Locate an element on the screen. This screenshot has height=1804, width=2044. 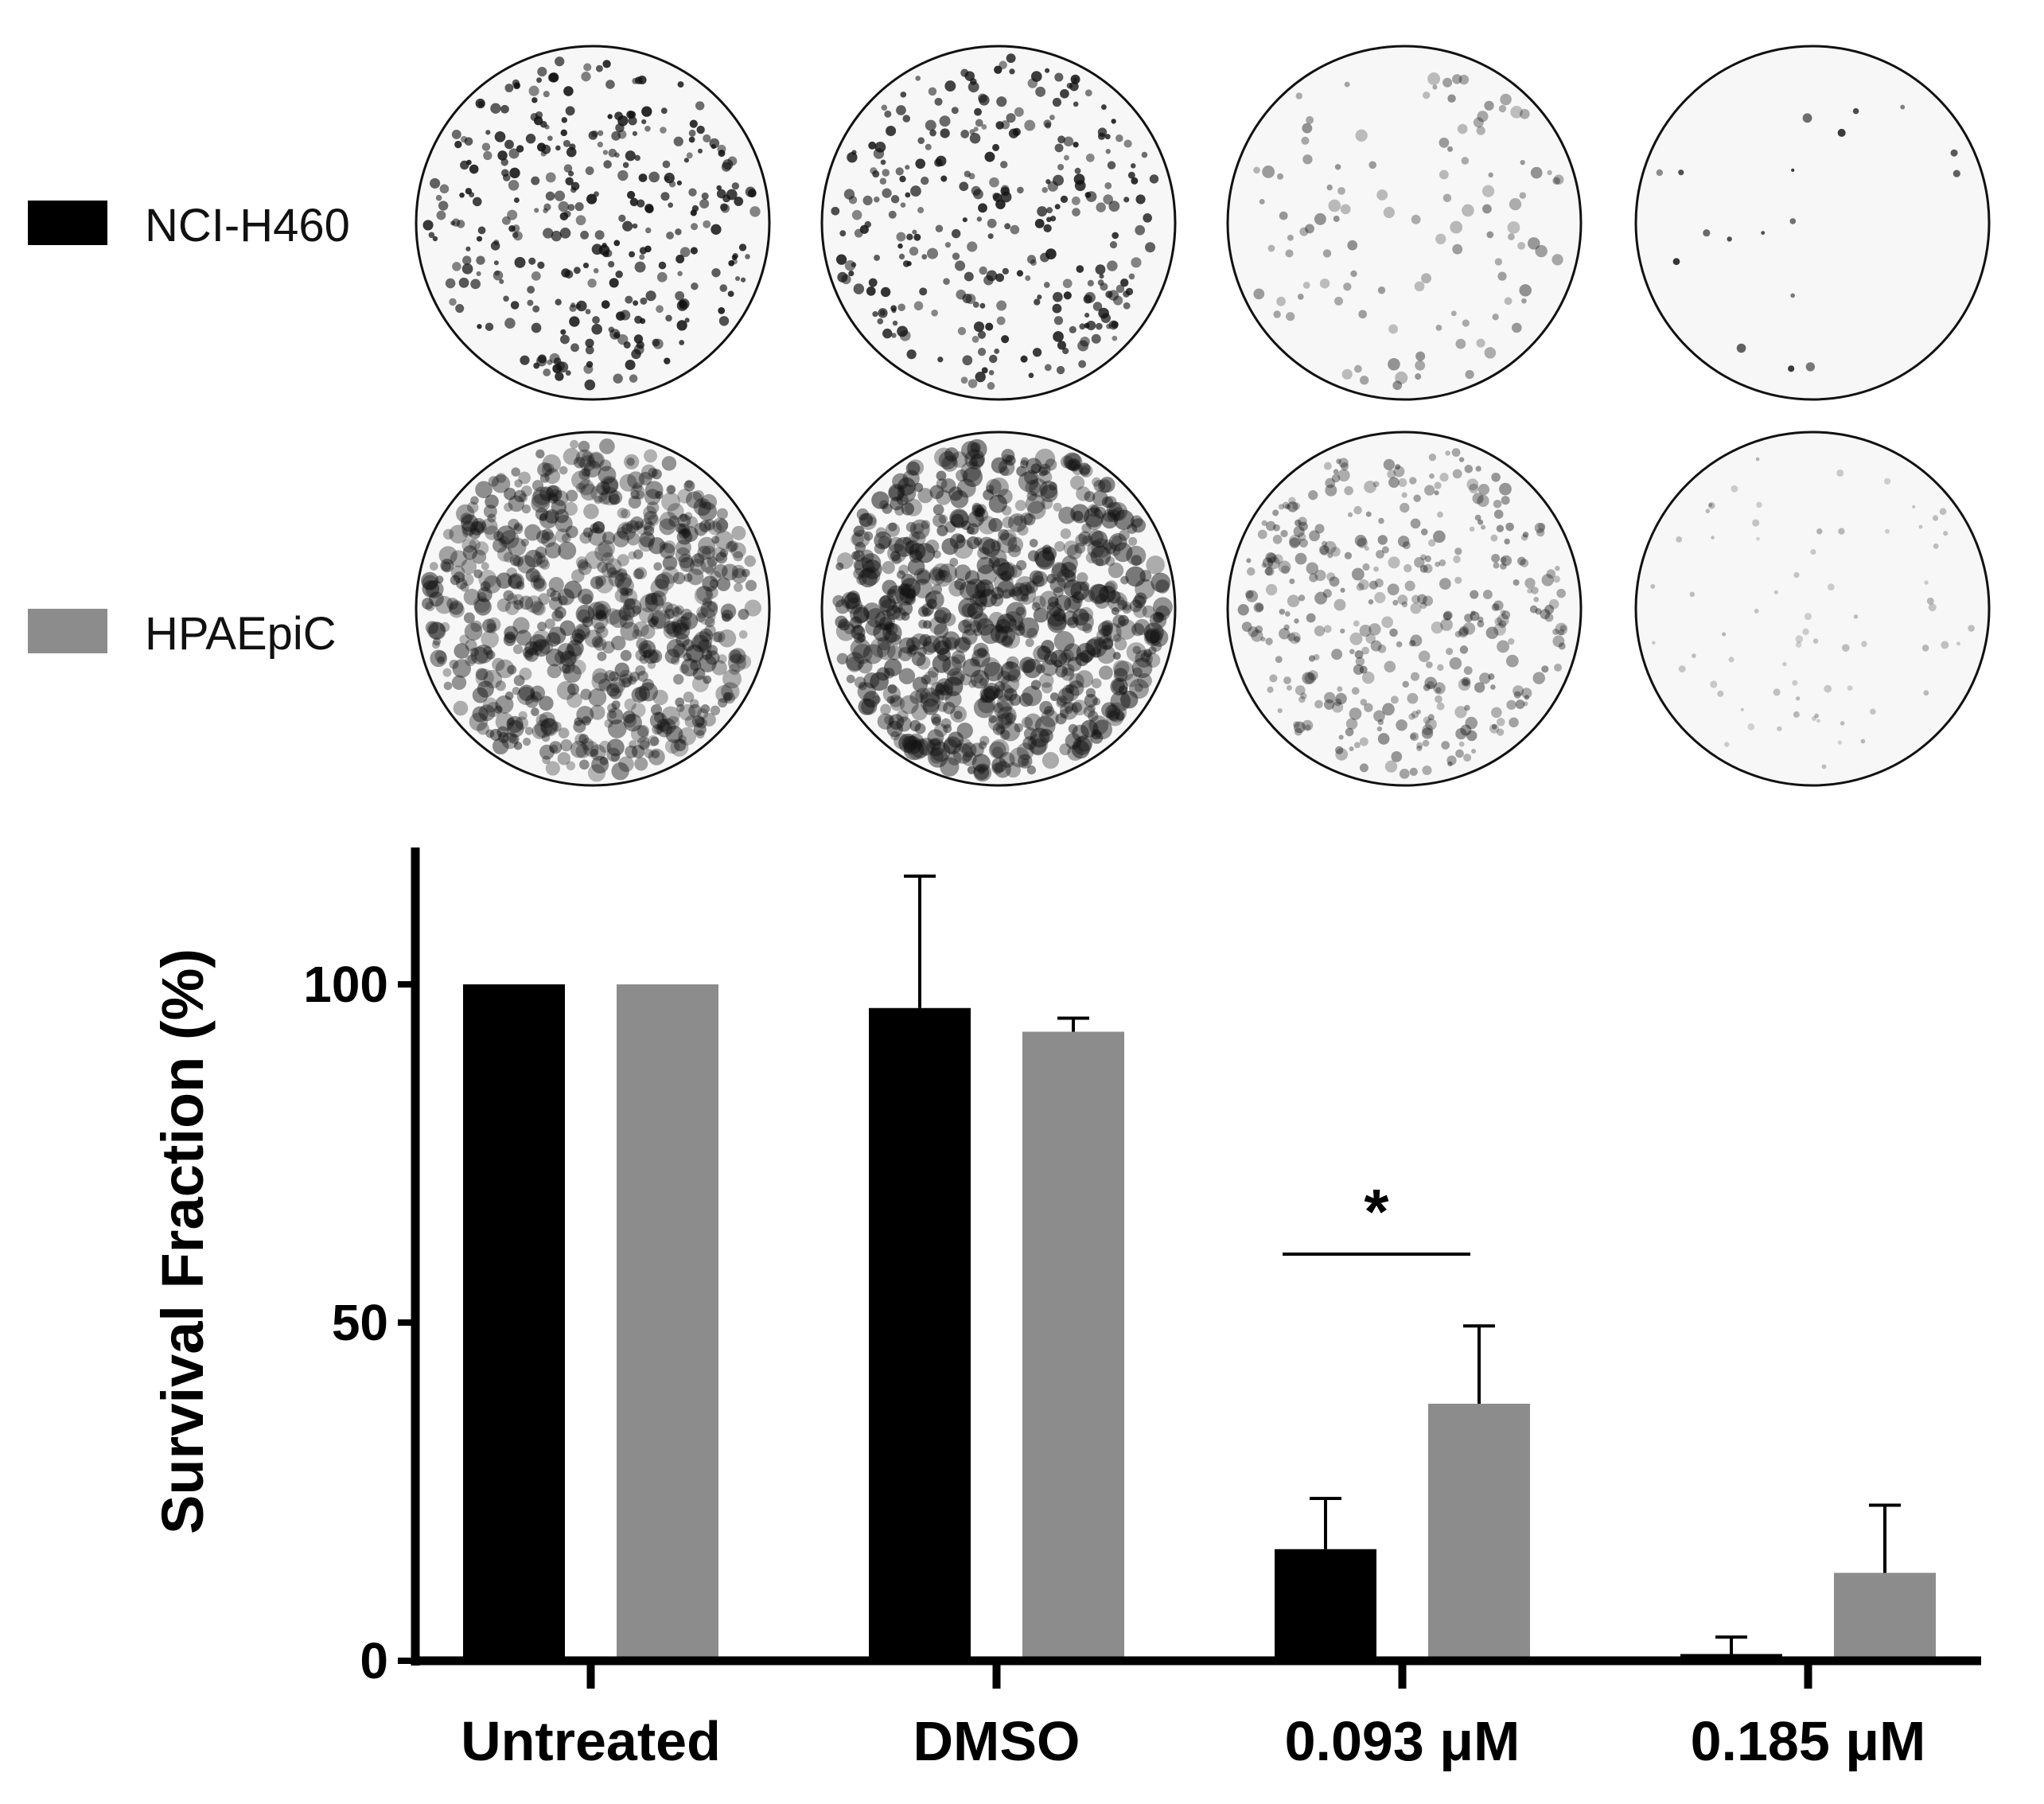
legend-swatch-hpaepic is located at coordinates (67, 631).